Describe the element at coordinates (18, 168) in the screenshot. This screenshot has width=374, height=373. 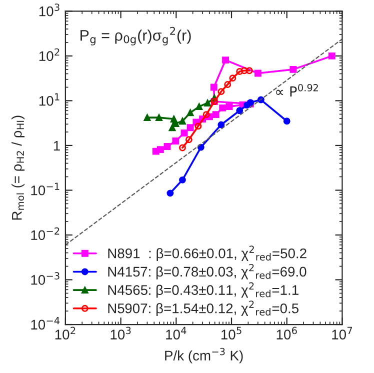
I see `y-axis-title: R$_{mol}$ (= ρ$_{H2}$ / ρ$_{HI}$)` at that location.